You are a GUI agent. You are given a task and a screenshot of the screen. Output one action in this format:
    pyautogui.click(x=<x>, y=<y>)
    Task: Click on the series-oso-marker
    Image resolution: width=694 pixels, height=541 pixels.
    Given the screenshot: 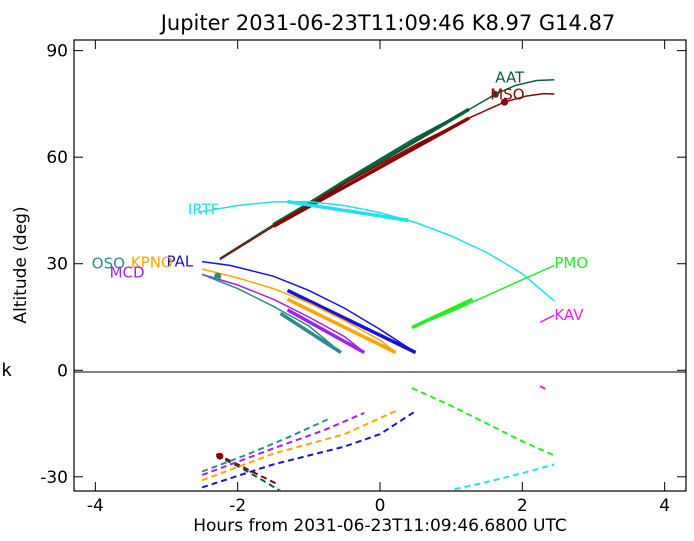 What is the action you would take?
    pyautogui.click(x=218, y=276)
    